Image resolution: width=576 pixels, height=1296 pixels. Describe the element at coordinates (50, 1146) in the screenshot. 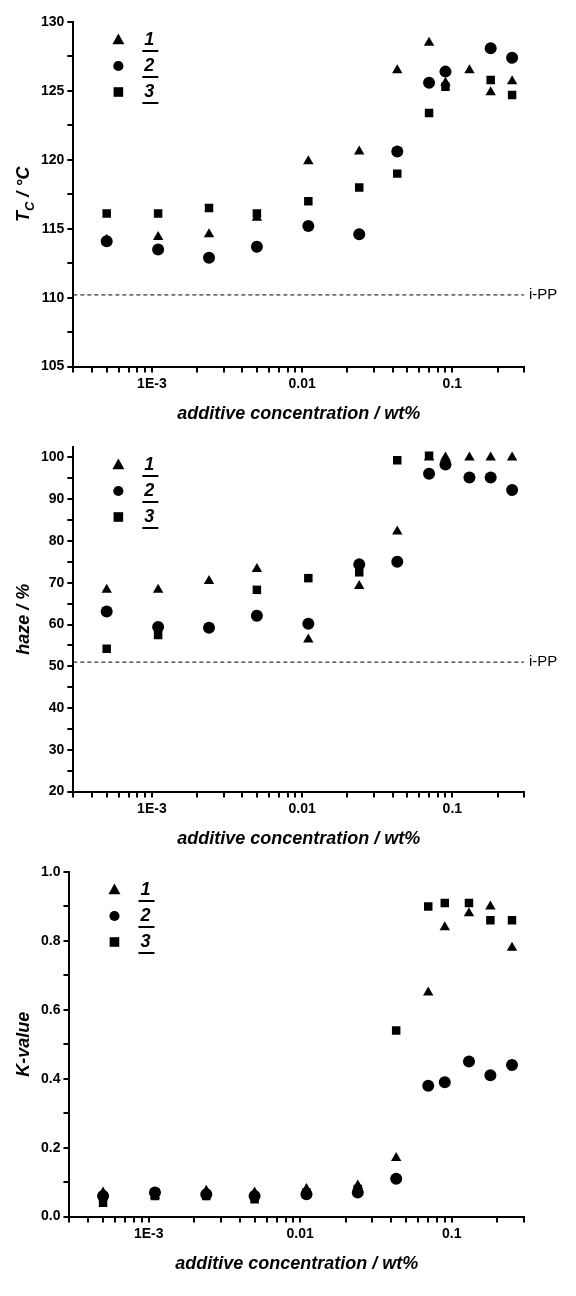

I see `y-tick-label: 0.2` at that location.